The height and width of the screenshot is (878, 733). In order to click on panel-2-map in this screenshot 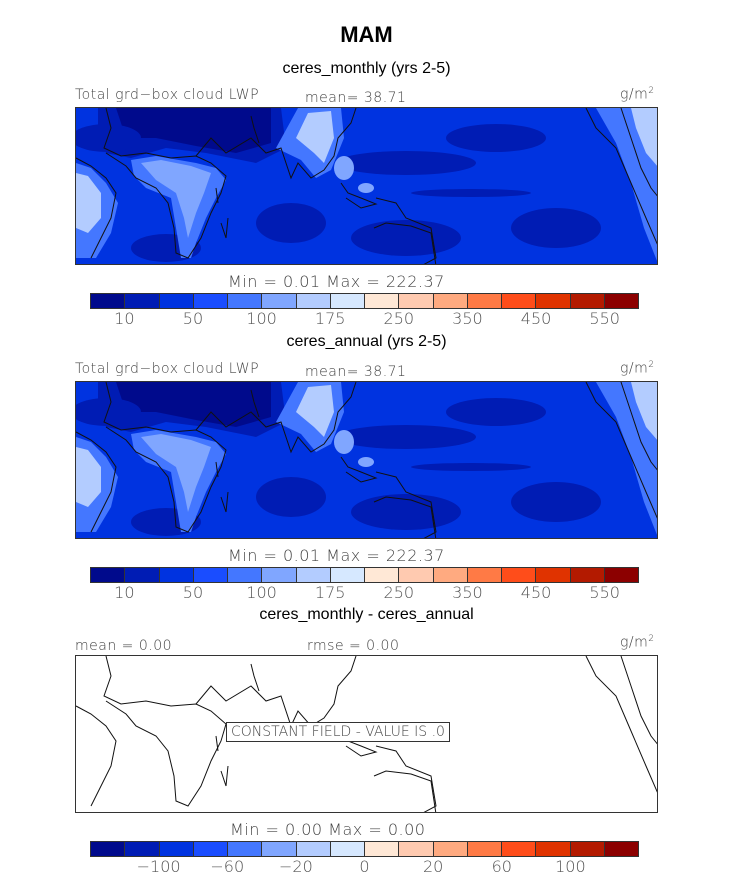, I will do `click(366, 460)`.